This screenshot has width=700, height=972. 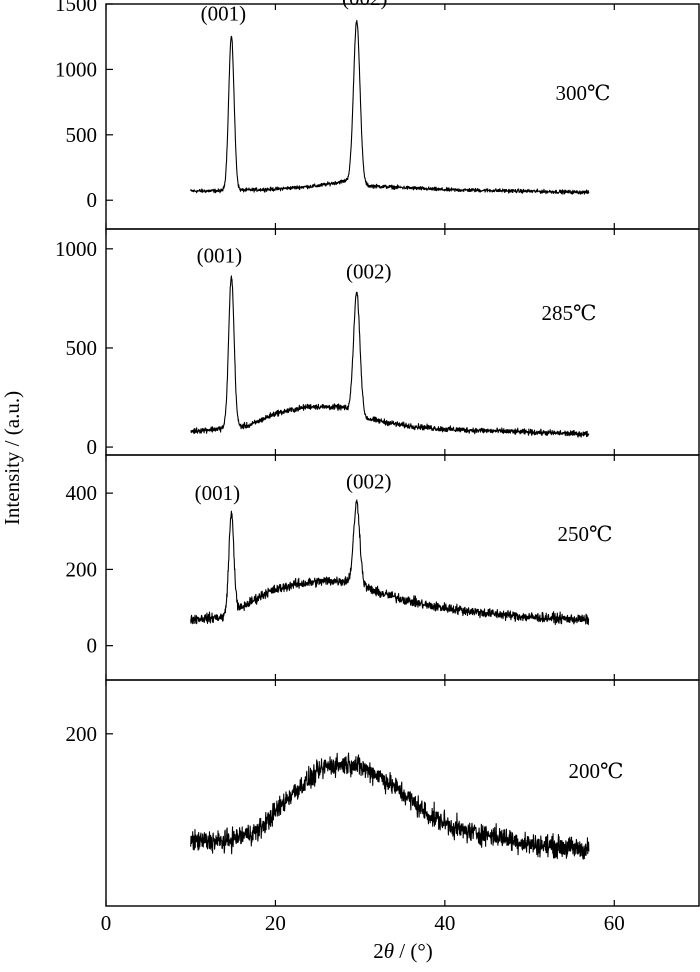 I want to click on y-tick-label: 1500, so click(x=76, y=8).